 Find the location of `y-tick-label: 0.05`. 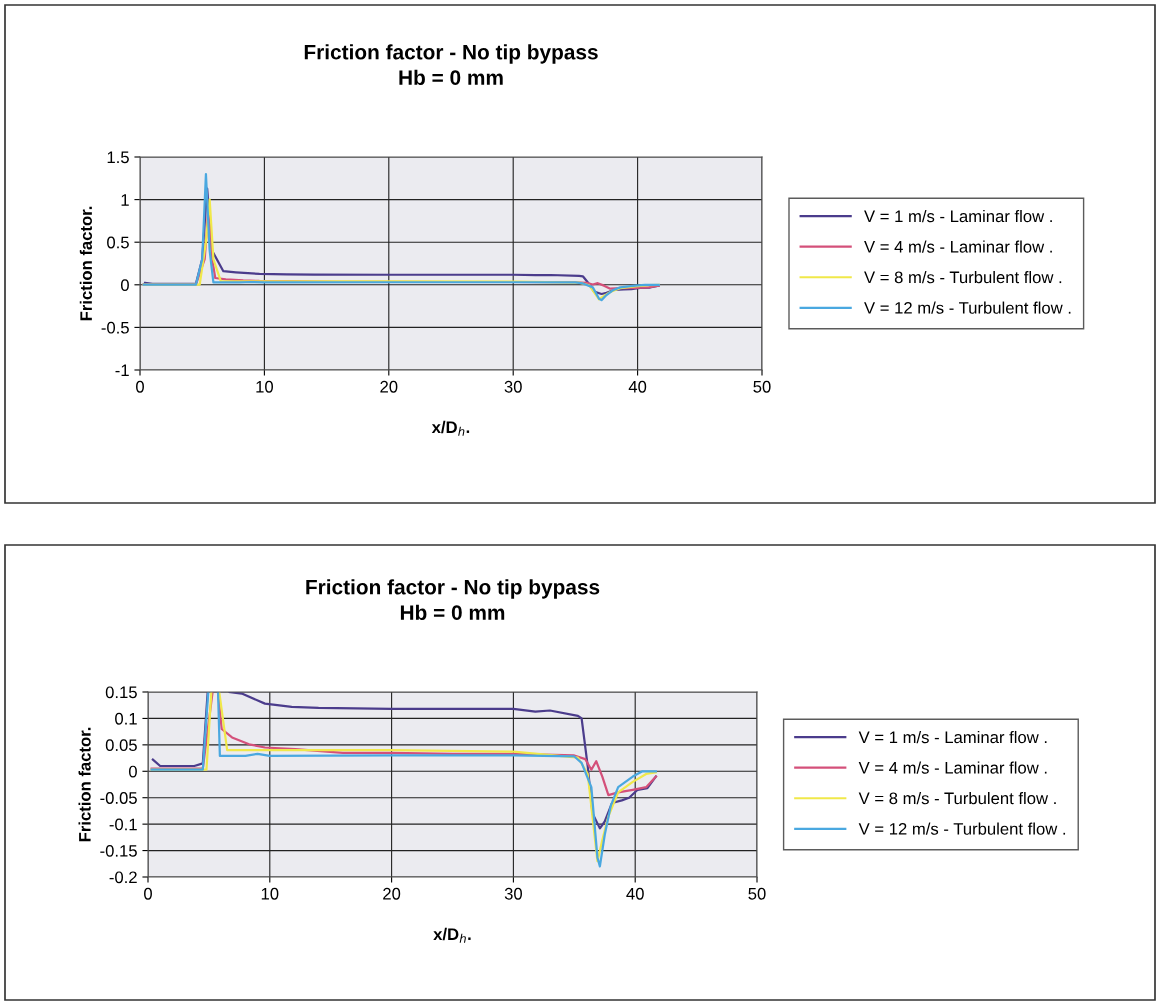

y-tick-label: 0.05 is located at coordinates (121, 745).